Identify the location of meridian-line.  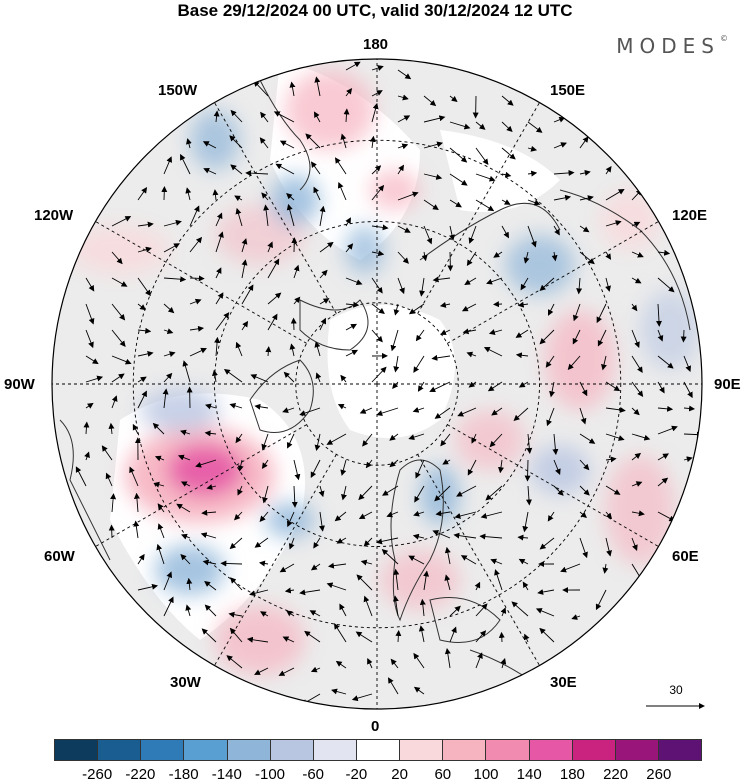
(553, 282).